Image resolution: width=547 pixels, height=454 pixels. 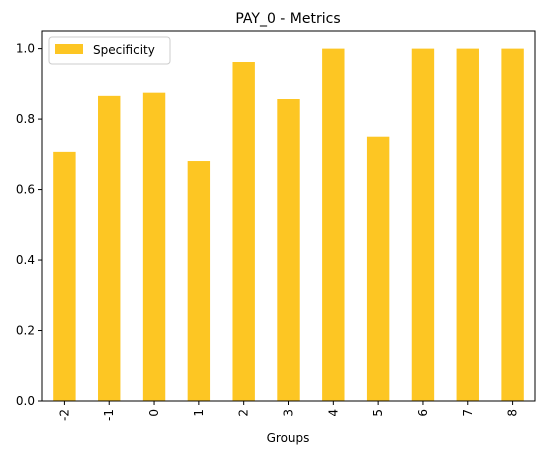 What do you see at coordinates (109, 248) in the screenshot?
I see `bar--1` at bounding box center [109, 248].